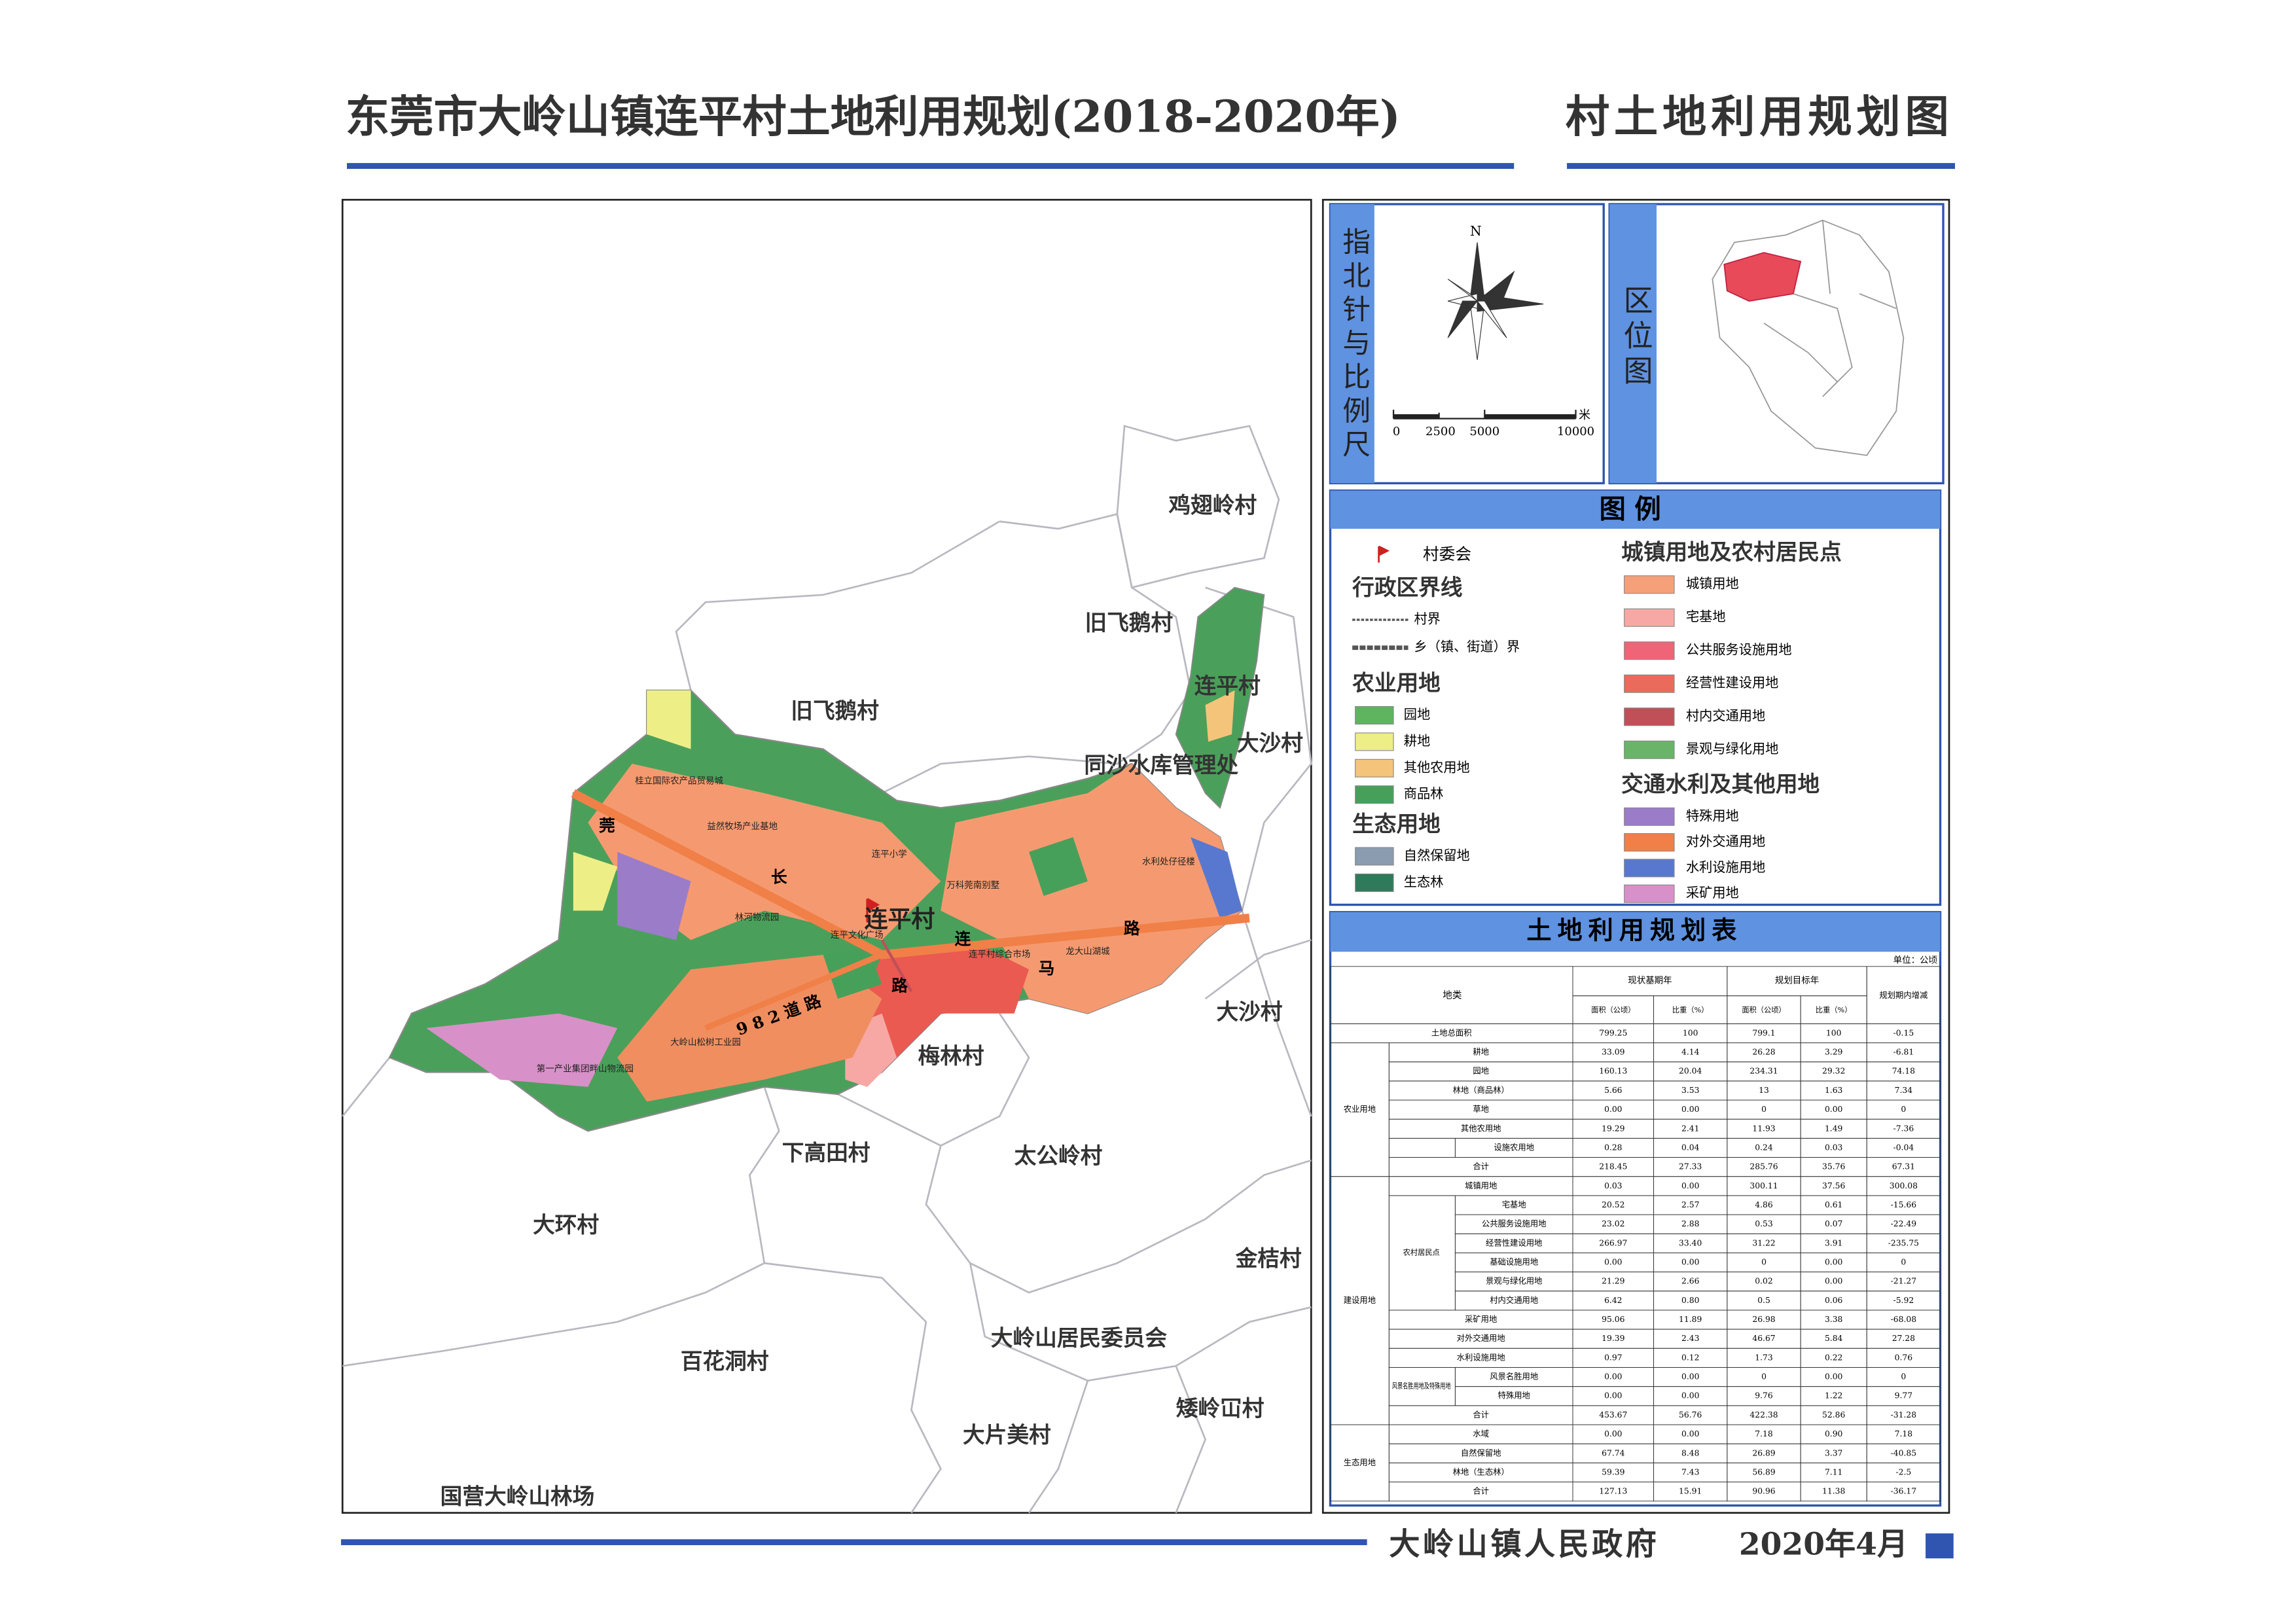  What do you see at coordinates (1212, 505) in the screenshot?
I see `village-label: 鸡翅岭村` at bounding box center [1212, 505].